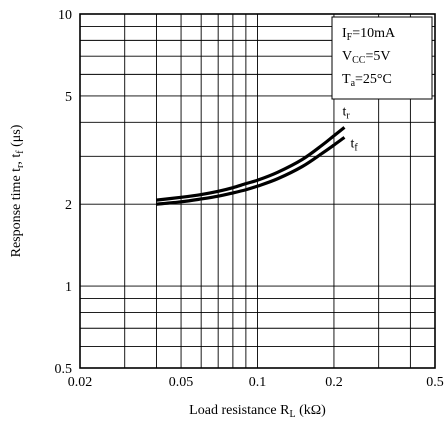 This screenshot has height=426, width=445. What do you see at coordinates (68, 287) in the screenshot?
I see `y-tick-label: 1` at bounding box center [68, 287].